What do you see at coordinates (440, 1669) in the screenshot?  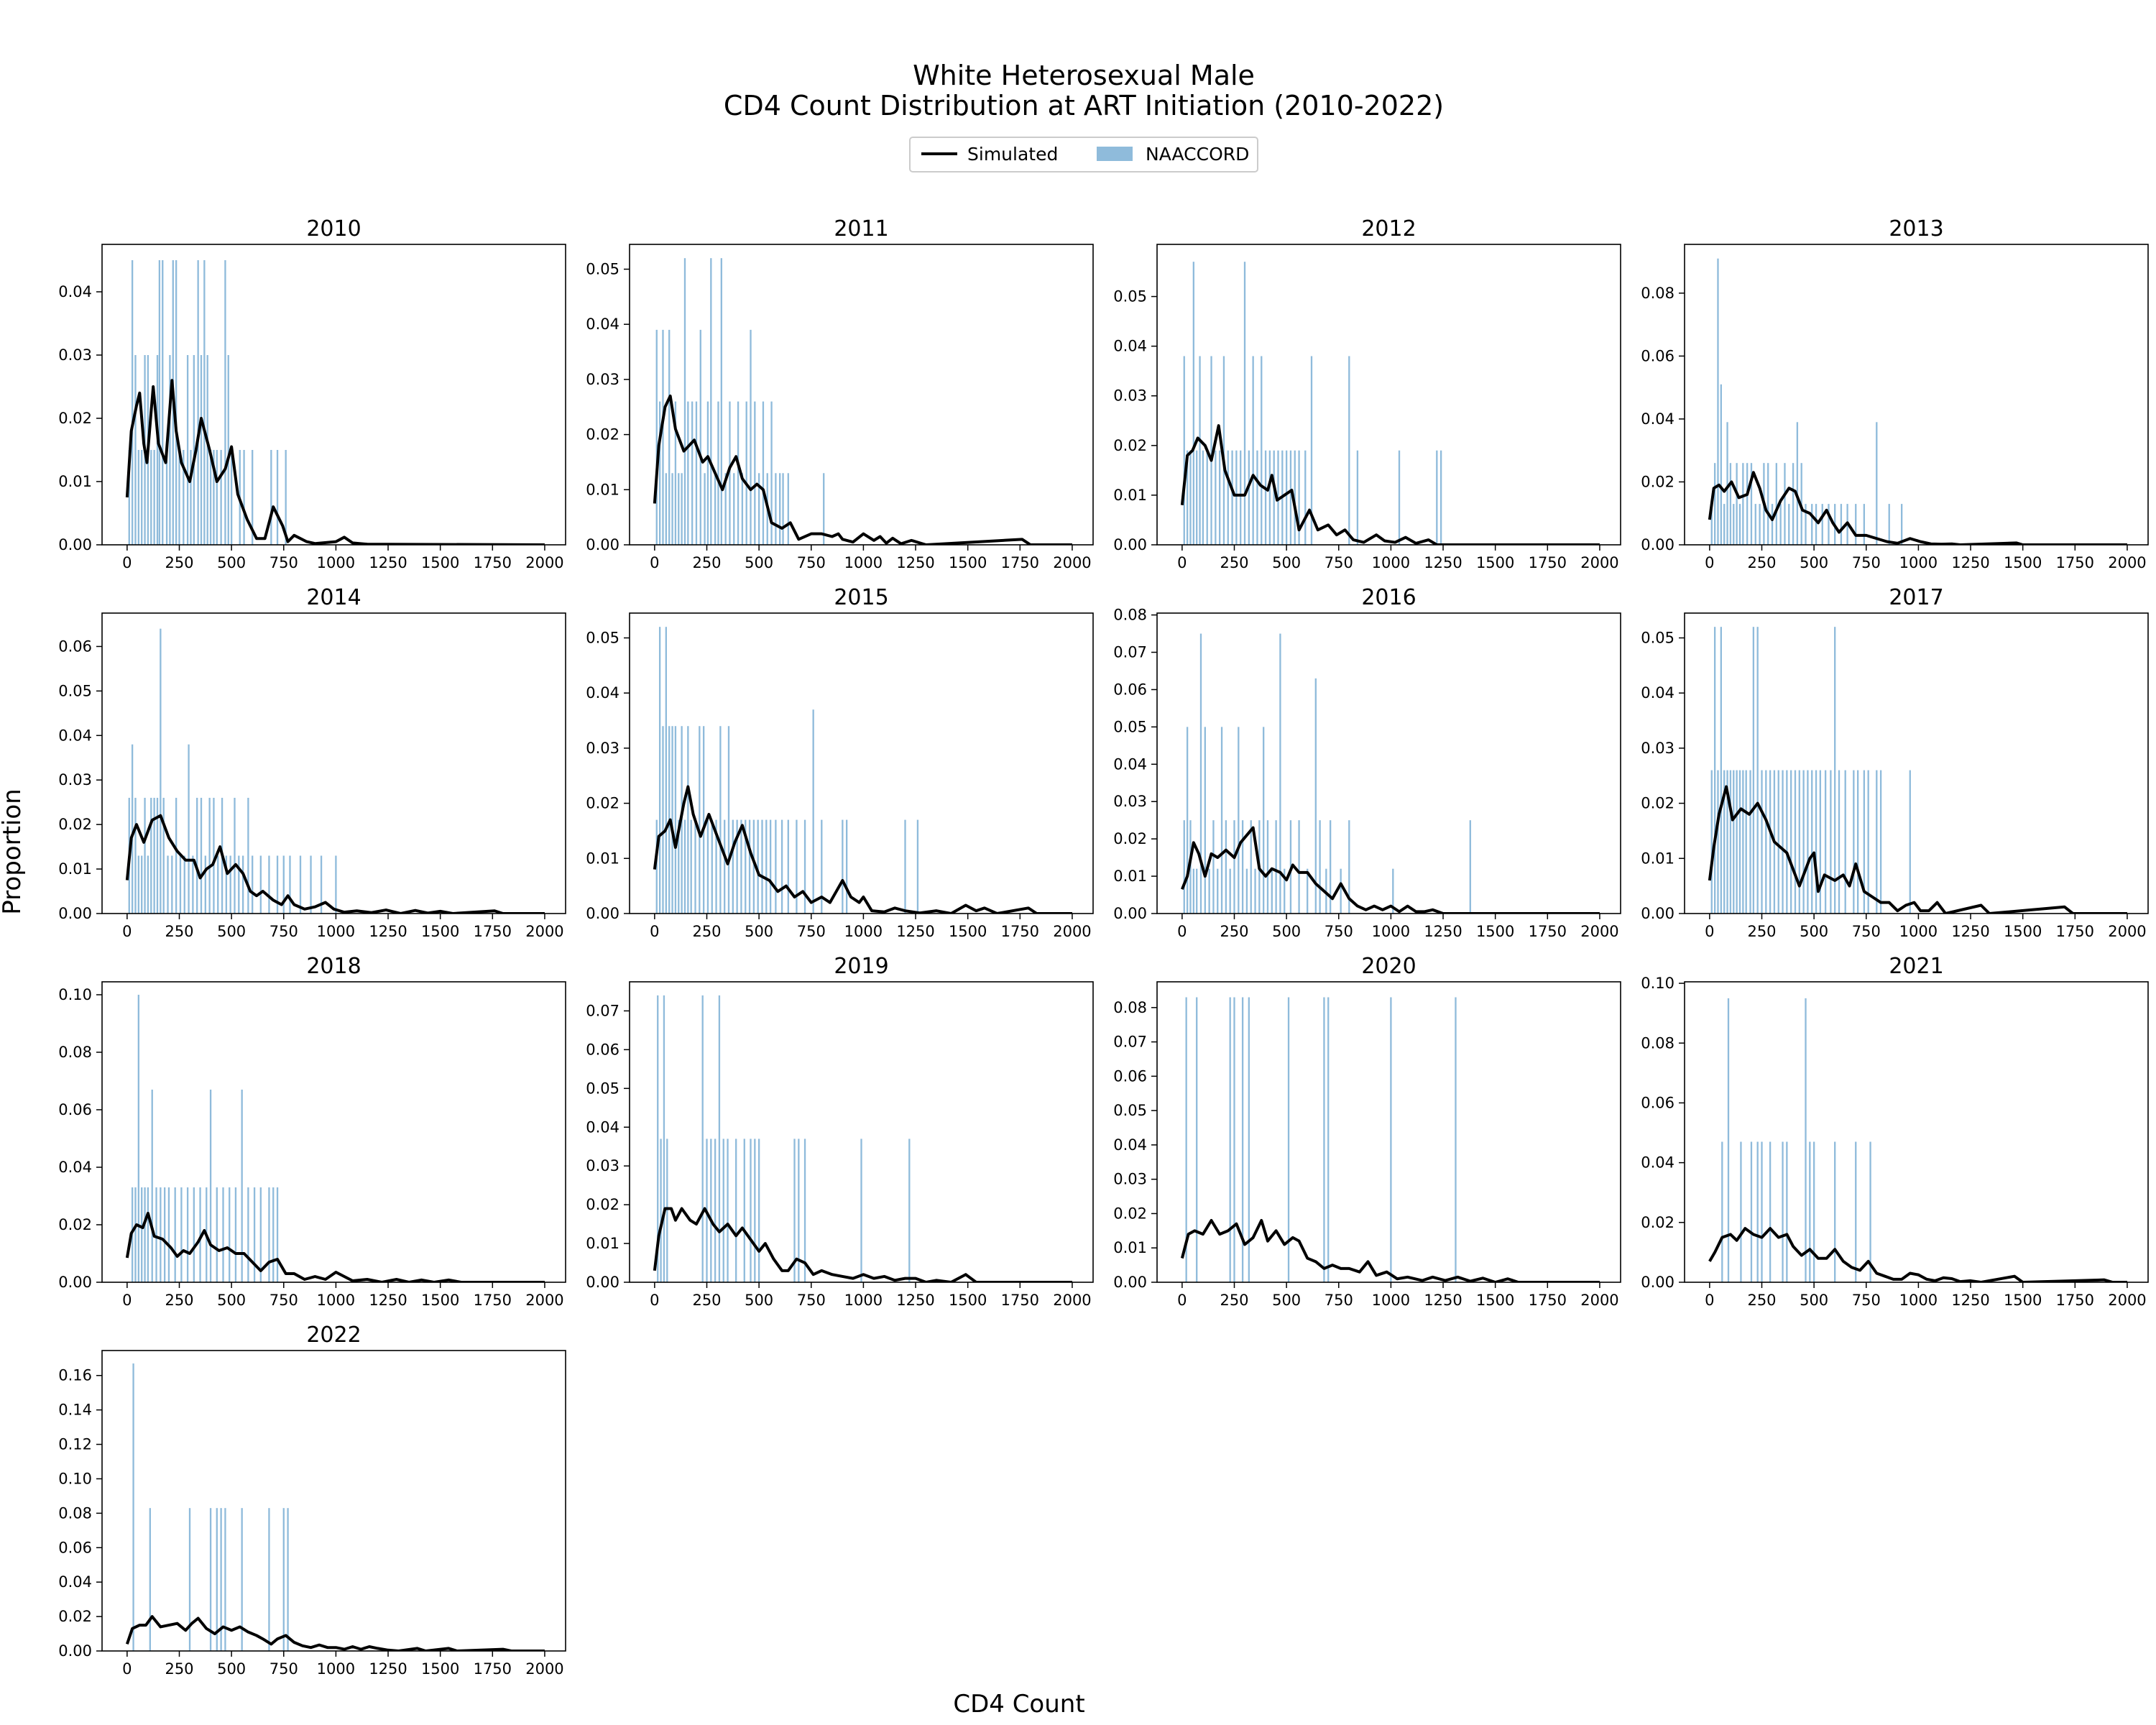 I see `x-tick-label: 1500` at bounding box center [440, 1669].